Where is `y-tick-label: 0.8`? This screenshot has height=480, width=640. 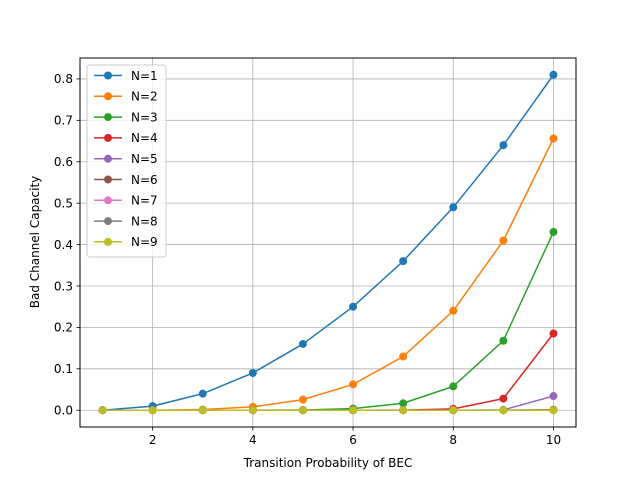
y-tick-label: 0.8 is located at coordinates (63, 79).